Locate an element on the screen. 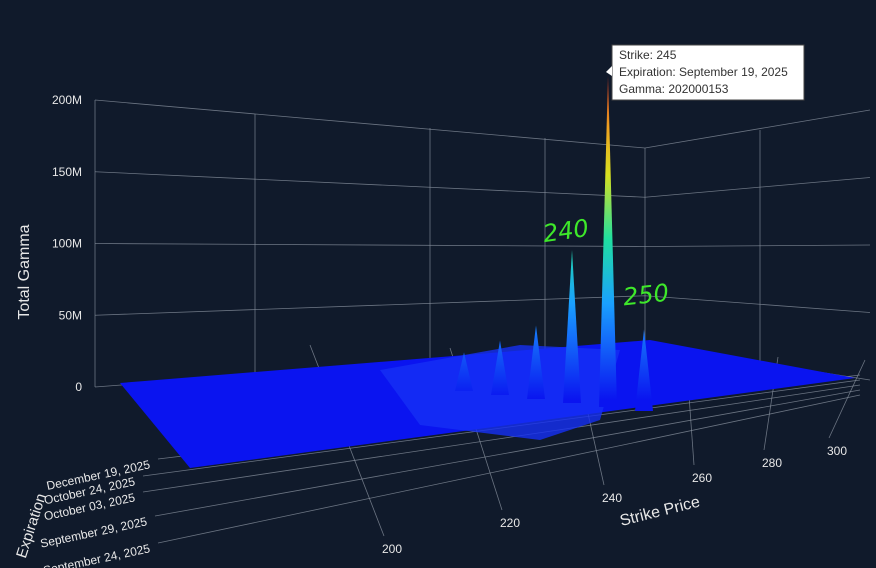 The height and width of the screenshot is (568, 876). x-tick-label: 260 is located at coordinates (702, 478).